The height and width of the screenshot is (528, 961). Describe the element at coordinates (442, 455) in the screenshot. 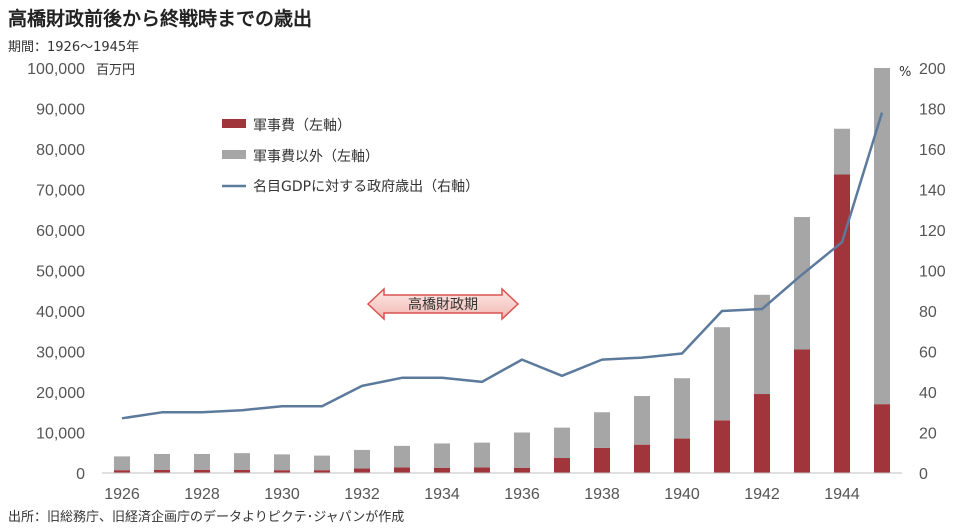

I see `bar-non-military-1934` at that location.